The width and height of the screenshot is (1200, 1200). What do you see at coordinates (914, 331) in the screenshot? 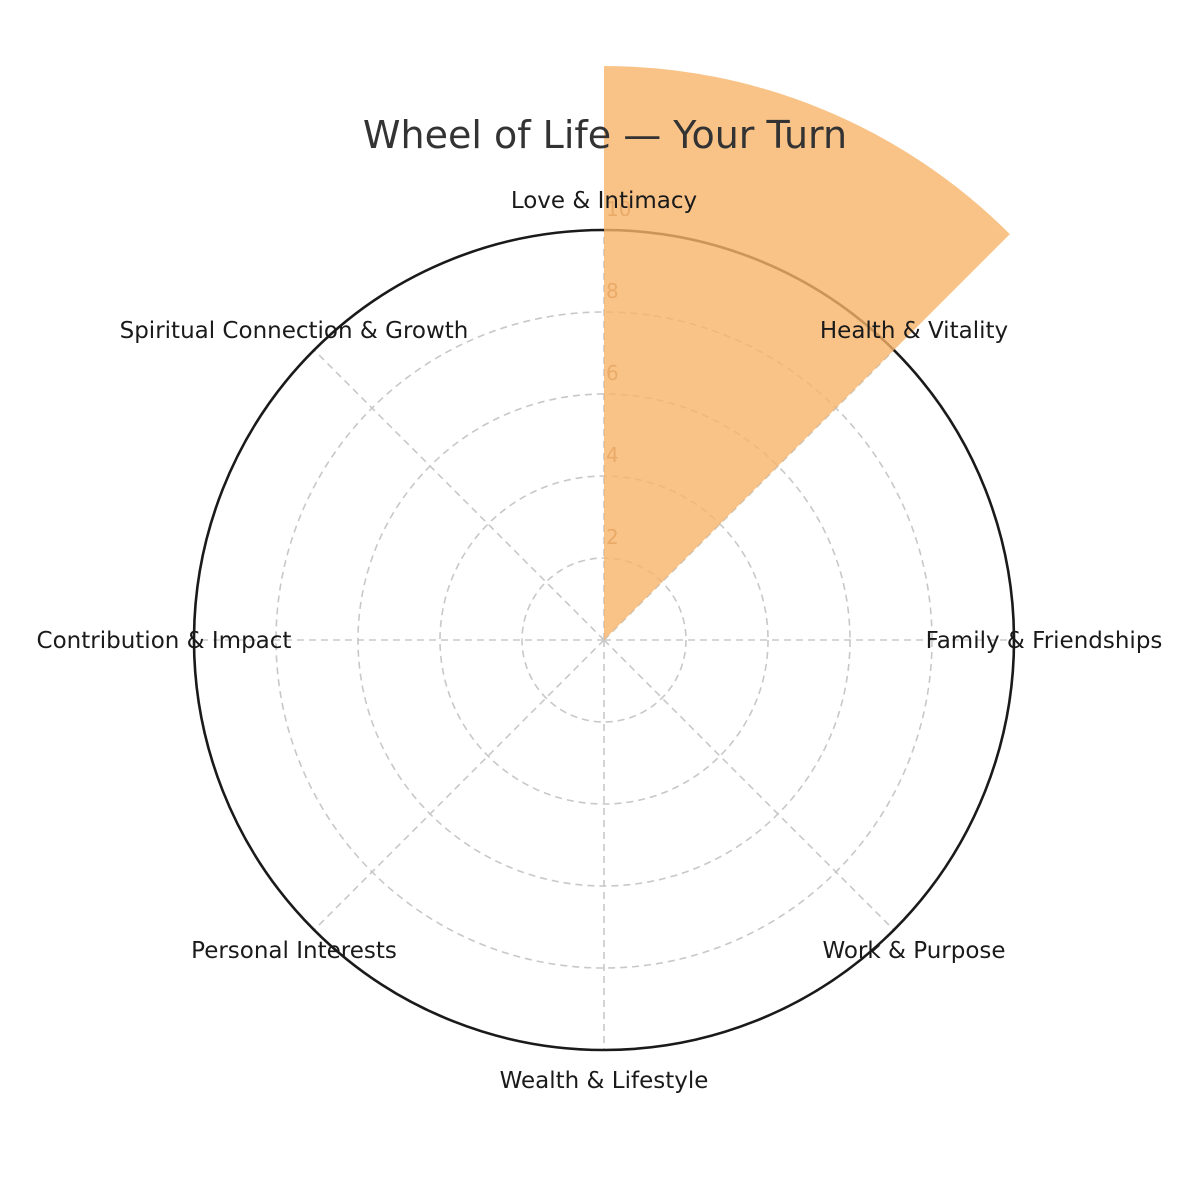
I see `category-label: Health & Vitality` at bounding box center [914, 331].